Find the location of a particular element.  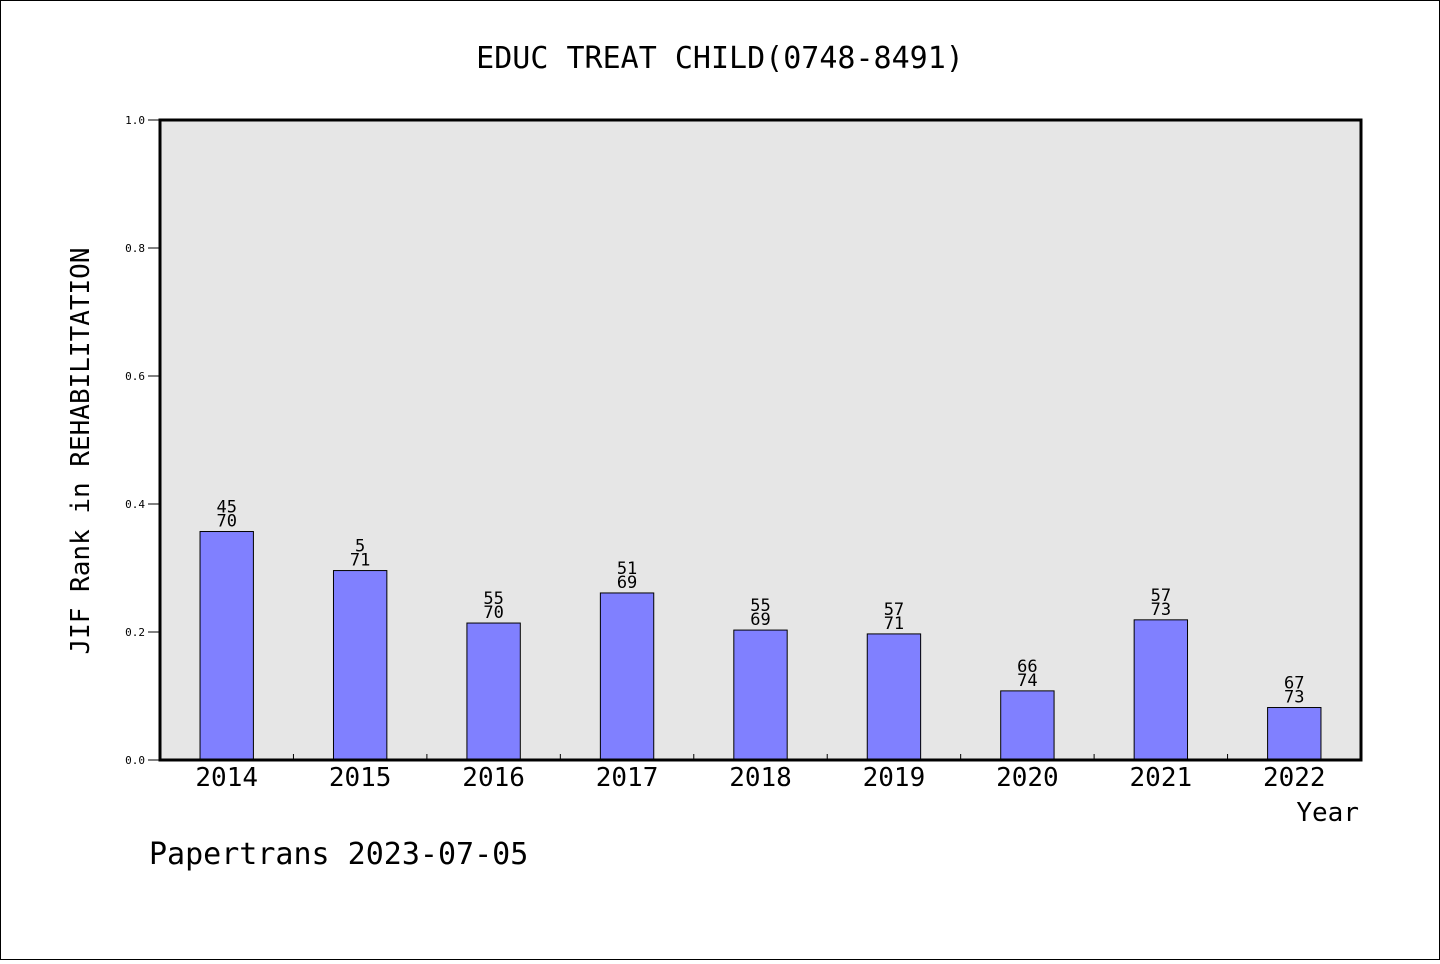

x-axis-label: Year is located at coordinates (1327, 813).